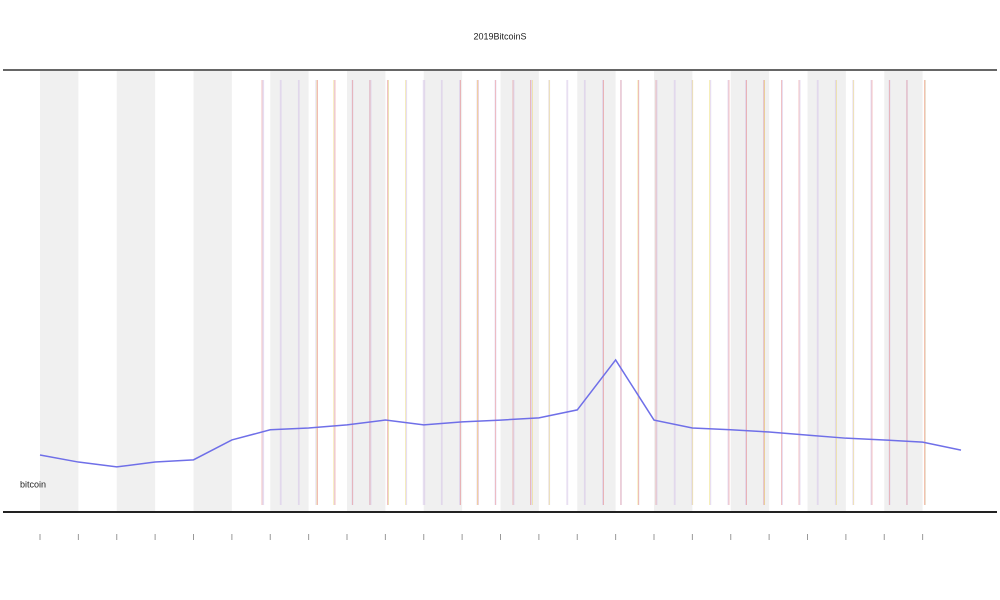 The height and width of the screenshot is (600, 1000). What do you see at coordinates (33, 484) in the screenshot?
I see `legend-label: bitcoin` at bounding box center [33, 484].